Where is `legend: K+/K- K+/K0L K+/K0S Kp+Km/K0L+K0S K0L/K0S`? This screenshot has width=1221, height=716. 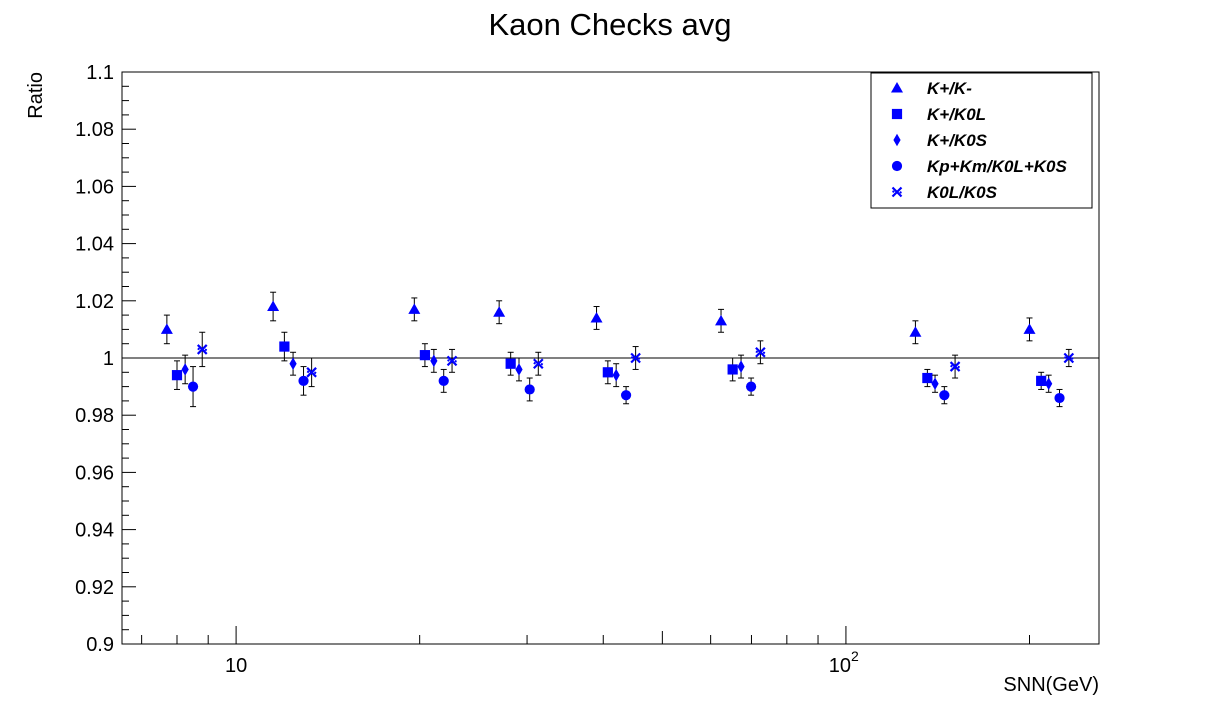
legend: K+/K- K+/K0L K+/K0S Kp+Km/K0L+K0S K0L/K0S is located at coordinates (981, 140).